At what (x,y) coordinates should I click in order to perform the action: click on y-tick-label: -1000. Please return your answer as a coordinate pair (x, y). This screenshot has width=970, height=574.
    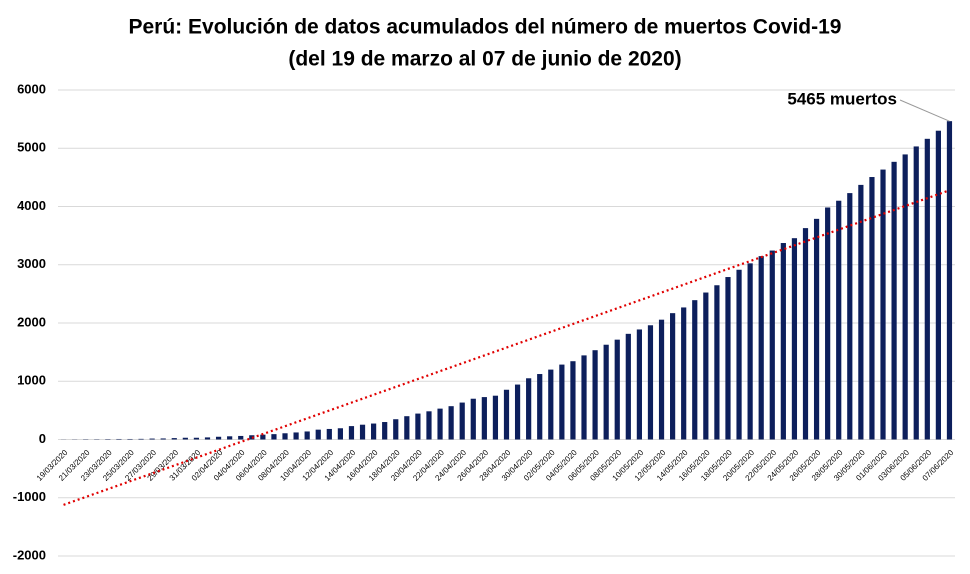
    Looking at the image, I should click on (29, 496).